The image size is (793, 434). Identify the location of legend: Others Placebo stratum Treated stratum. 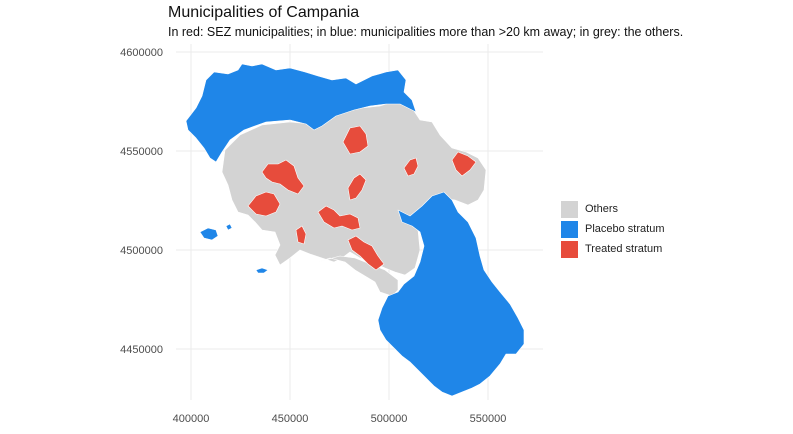
(612, 229).